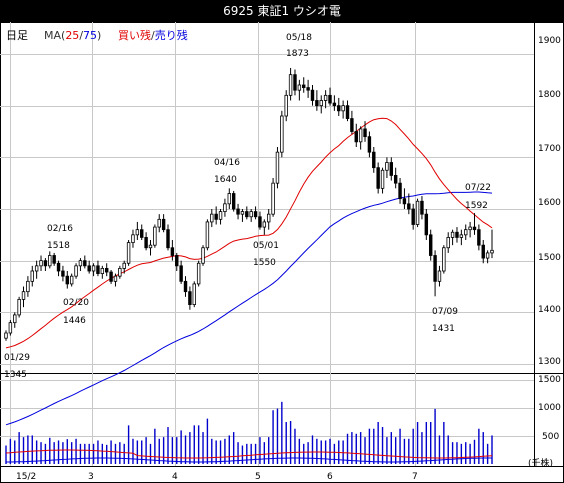 The height and width of the screenshot is (483, 564). I want to click on annotation-date: 05/18, so click(299, 38).